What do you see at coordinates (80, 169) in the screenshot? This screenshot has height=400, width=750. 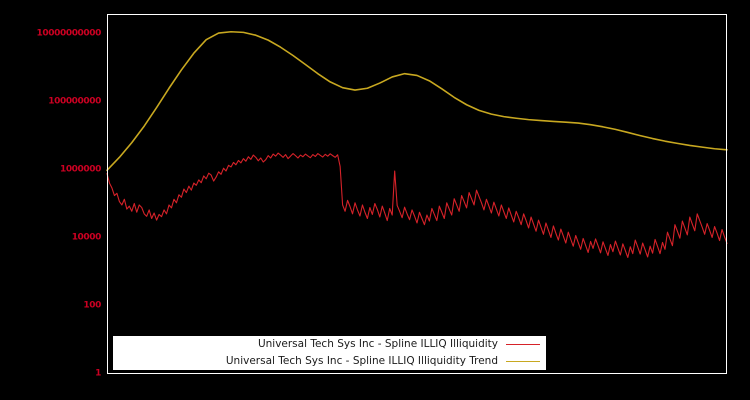 I see `y-axis-tick-label: 1000000` at bounding box center [80, 169].